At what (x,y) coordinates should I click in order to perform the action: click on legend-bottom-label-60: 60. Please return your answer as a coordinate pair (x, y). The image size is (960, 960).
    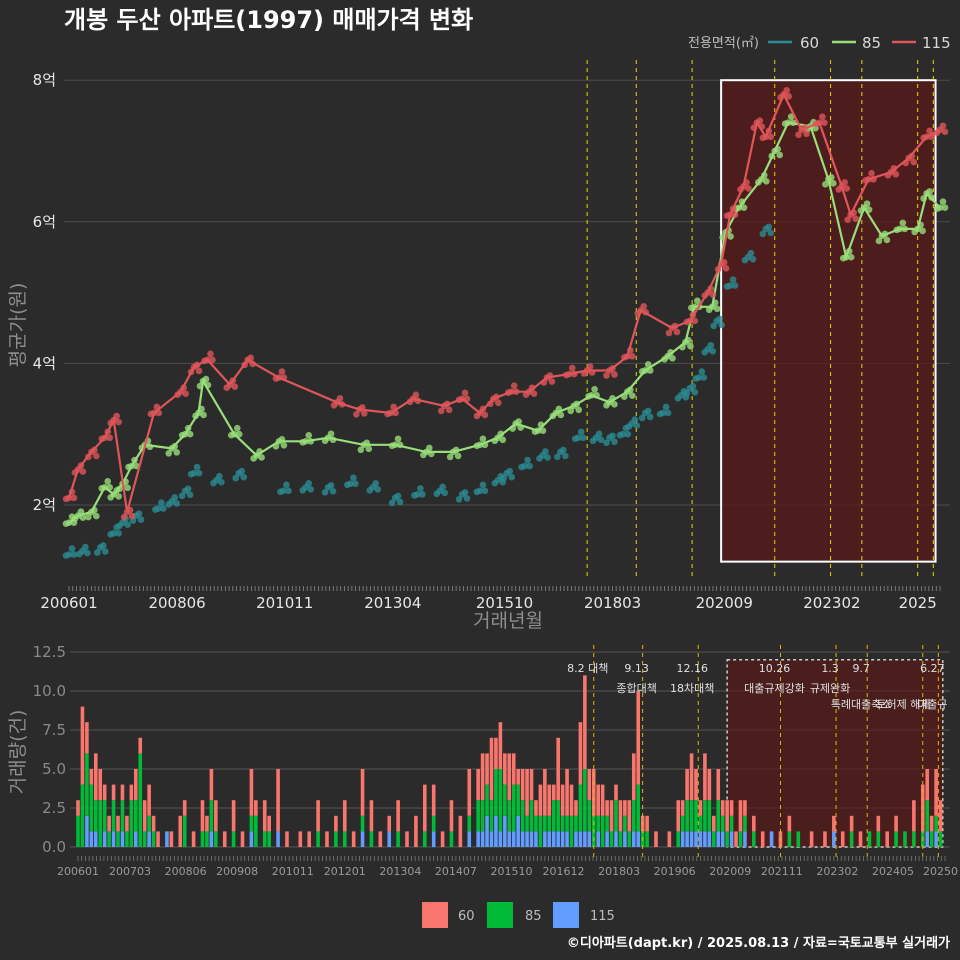
    Looking at the image, I should click on (466, 916).